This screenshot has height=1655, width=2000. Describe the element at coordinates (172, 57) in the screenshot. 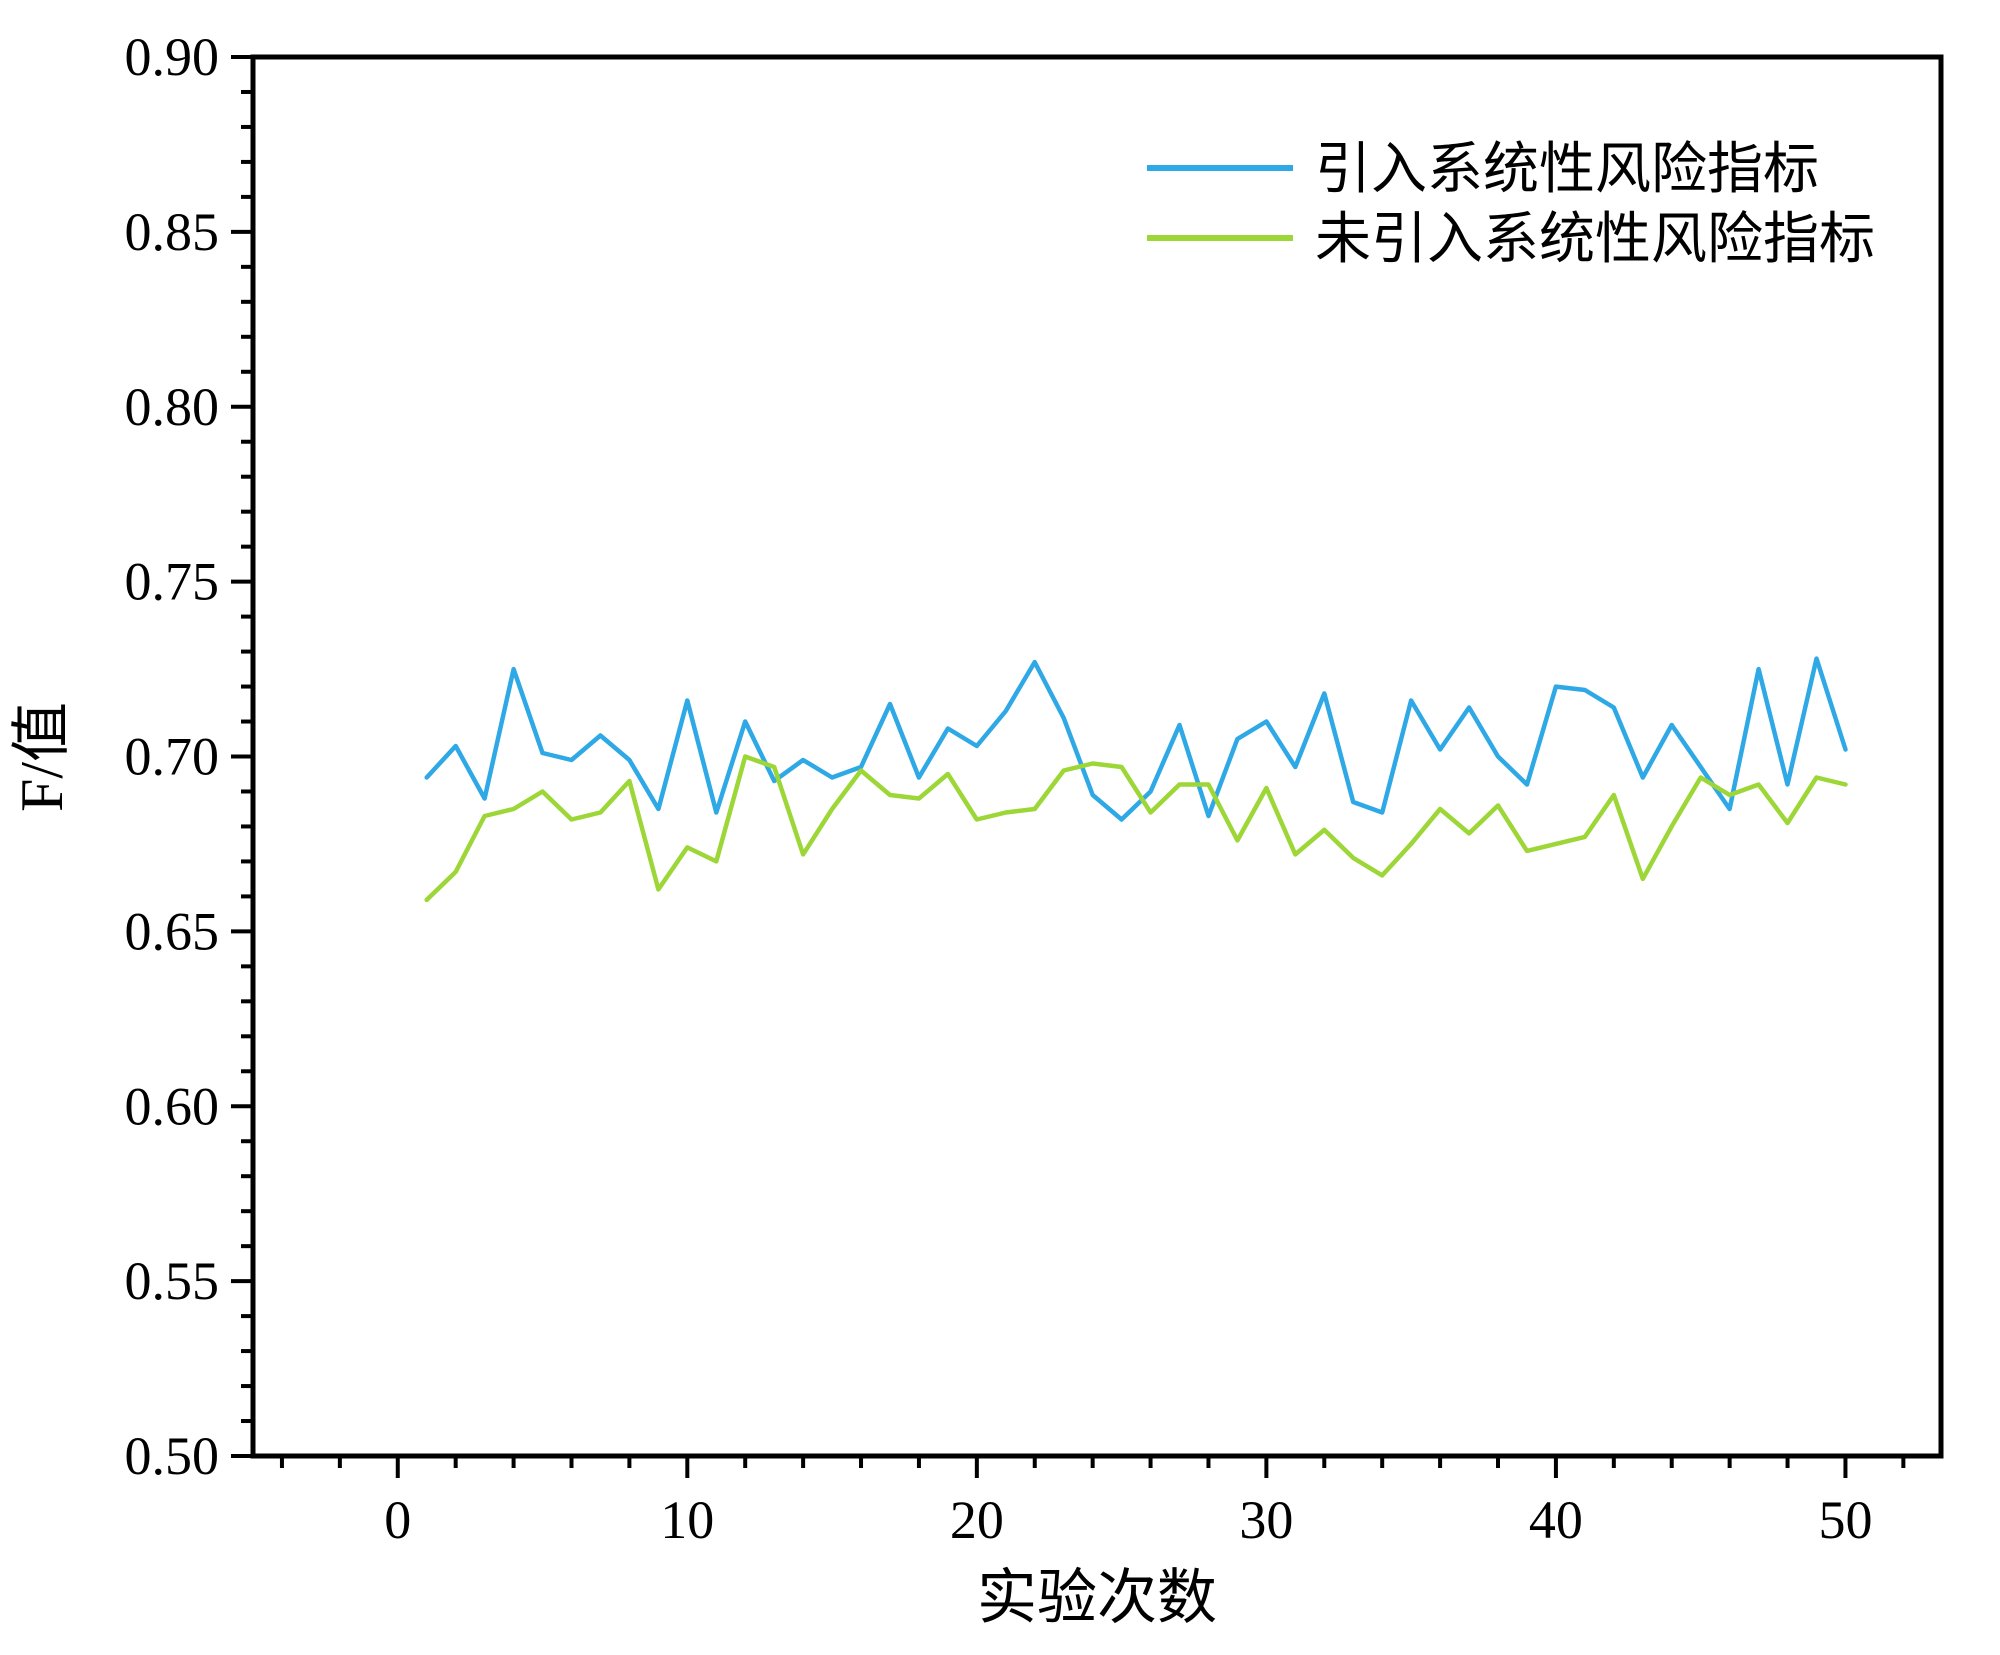

I see `y-tick-label: 0.90` at that location.